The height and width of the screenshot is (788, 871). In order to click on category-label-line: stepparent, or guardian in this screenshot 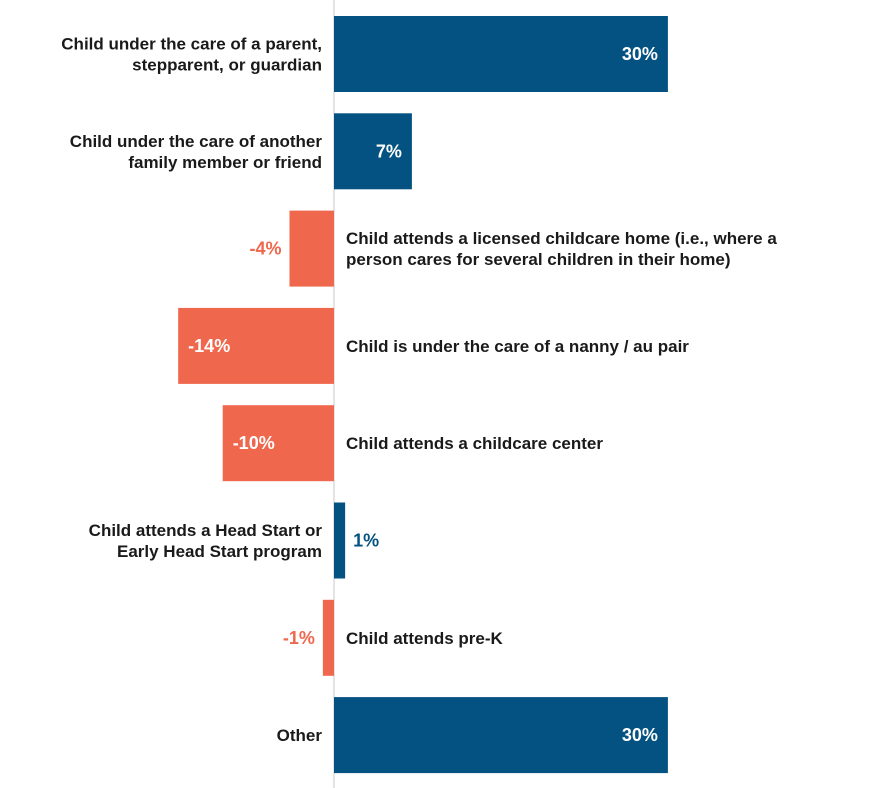, I will do `click(227, 65)`.